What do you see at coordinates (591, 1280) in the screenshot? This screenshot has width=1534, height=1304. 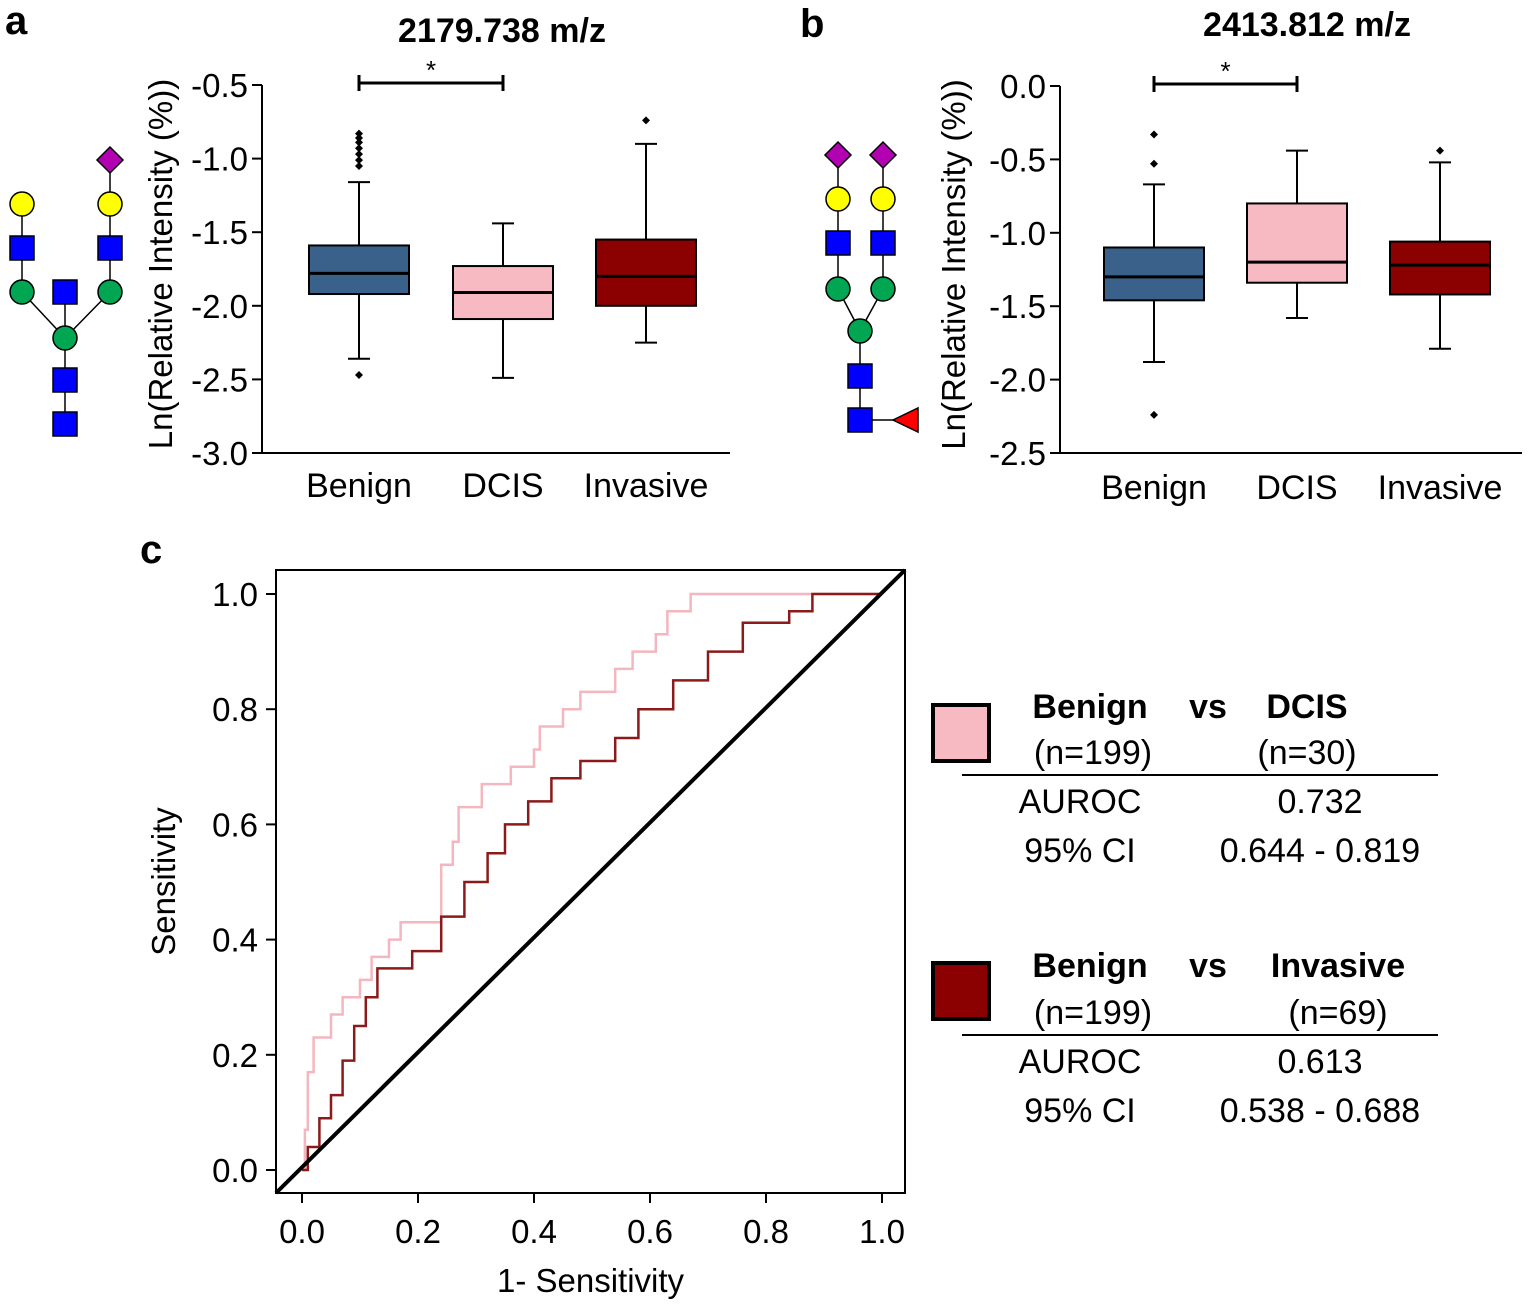 I see `x-axis-label: 1- Sensitivity` at bounding box center [591, 1280].